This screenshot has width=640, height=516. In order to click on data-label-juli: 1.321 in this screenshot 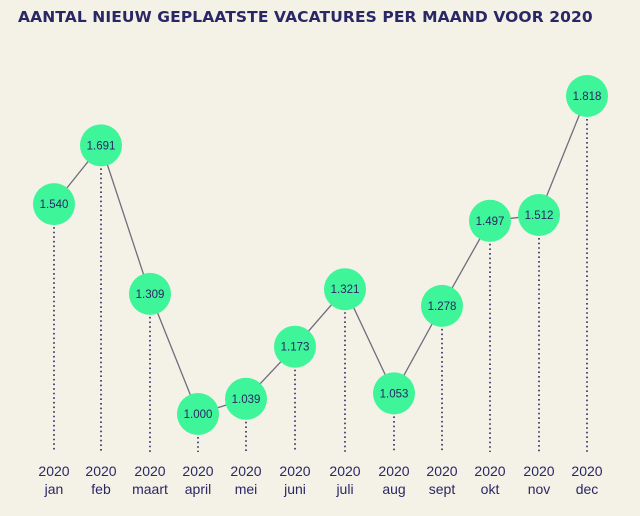, I will do `click(345, 290)`.